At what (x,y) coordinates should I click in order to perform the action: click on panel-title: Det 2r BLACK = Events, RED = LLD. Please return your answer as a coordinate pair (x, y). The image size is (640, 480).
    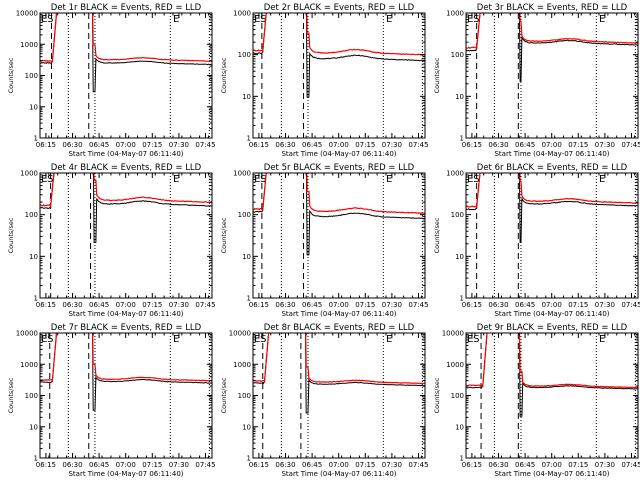
    Looking at the image, I should click on (339, 8).